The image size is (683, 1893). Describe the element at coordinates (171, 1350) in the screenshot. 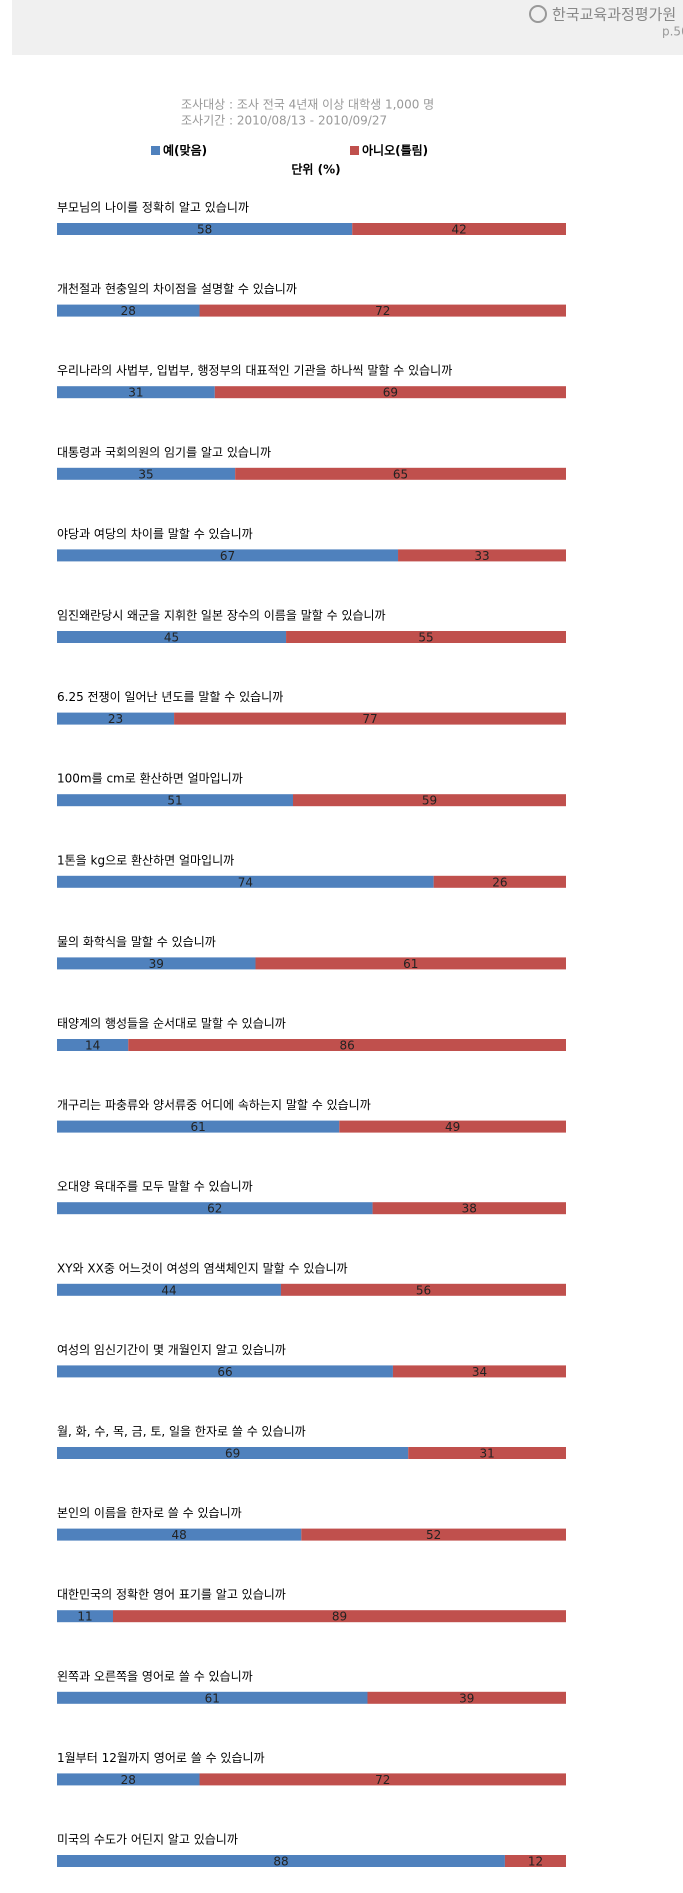

I see `question-label: 여성의 임신기간이 몇 개월인지 알고 있습니까` at that location.